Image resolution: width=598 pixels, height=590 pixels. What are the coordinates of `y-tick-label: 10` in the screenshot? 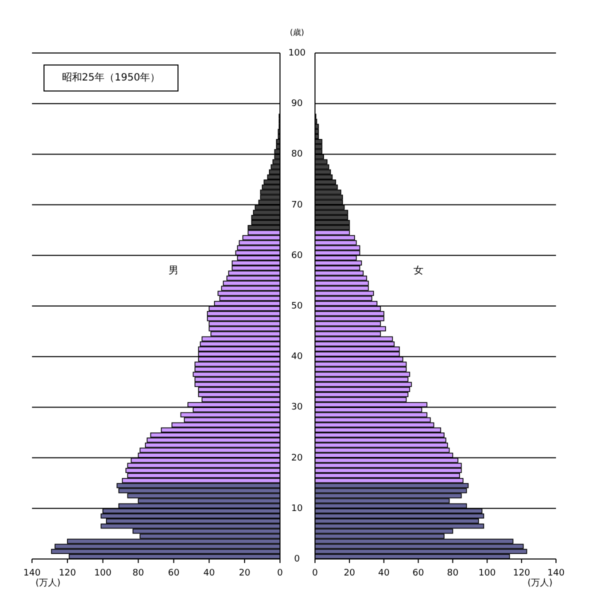 It's located at (297, 509).